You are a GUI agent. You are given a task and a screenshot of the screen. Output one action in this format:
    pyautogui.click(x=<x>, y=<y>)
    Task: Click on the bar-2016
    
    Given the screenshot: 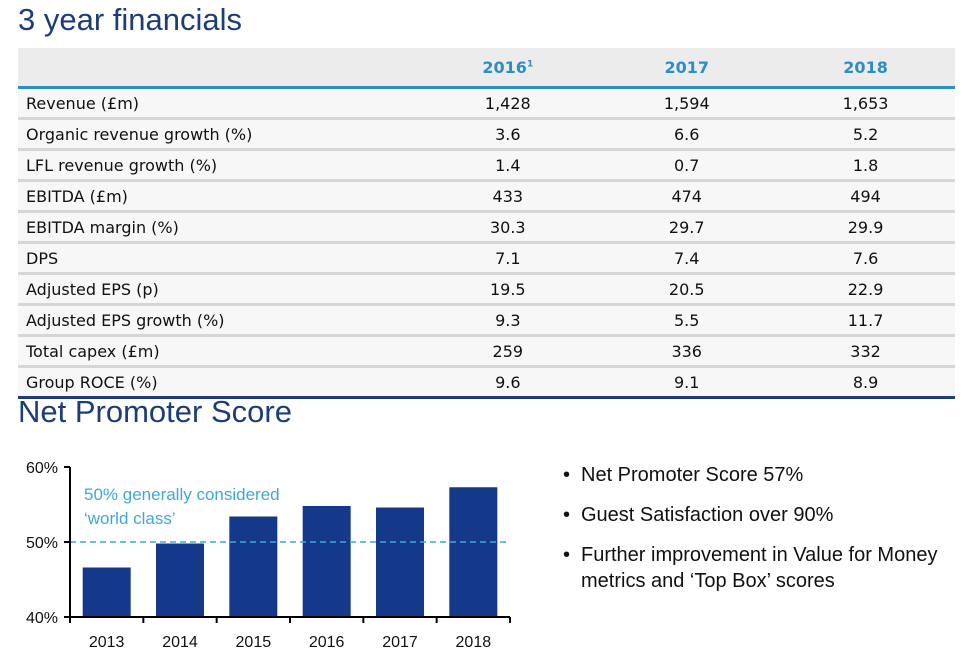 What is the action you would take?
    pyautogui.click(x=326, y=561)
    